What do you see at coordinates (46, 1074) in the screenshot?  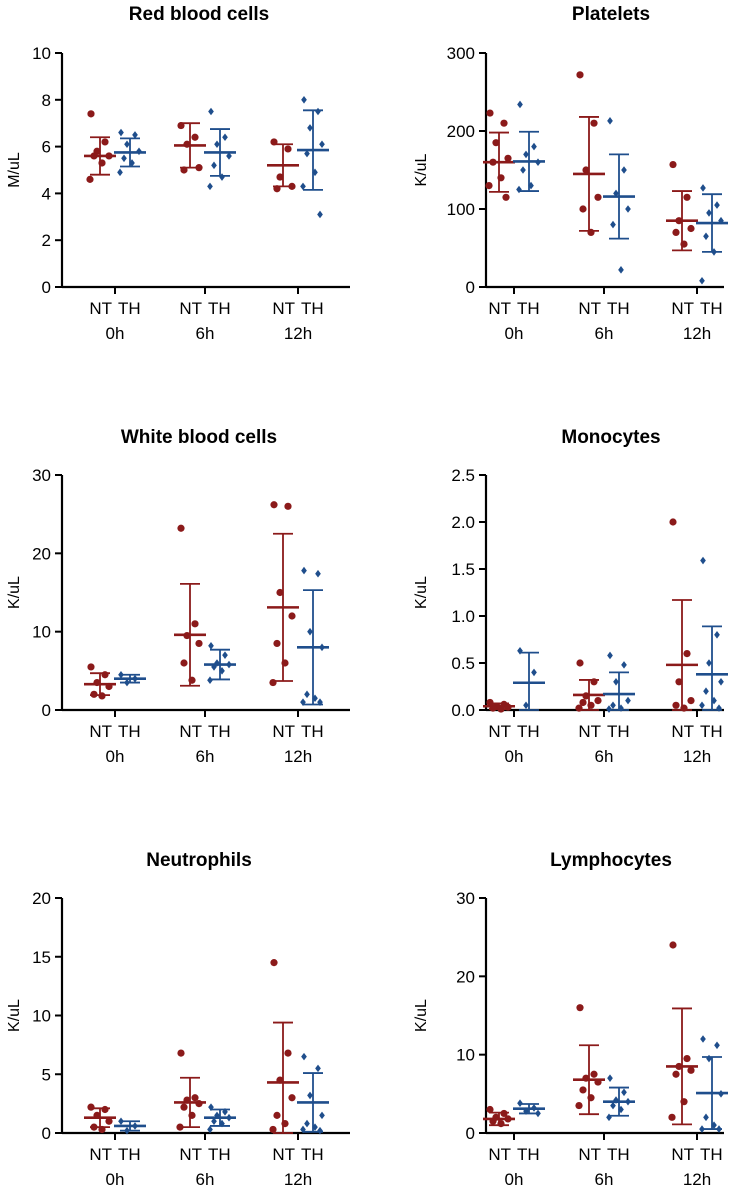 I see `y-tick-label: 5` at bounding box center [46, 1074].